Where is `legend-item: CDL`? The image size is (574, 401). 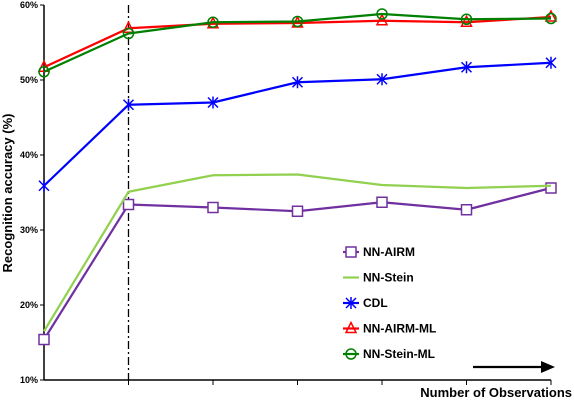
legend-item: CDL is located at coordinates (365, 303).